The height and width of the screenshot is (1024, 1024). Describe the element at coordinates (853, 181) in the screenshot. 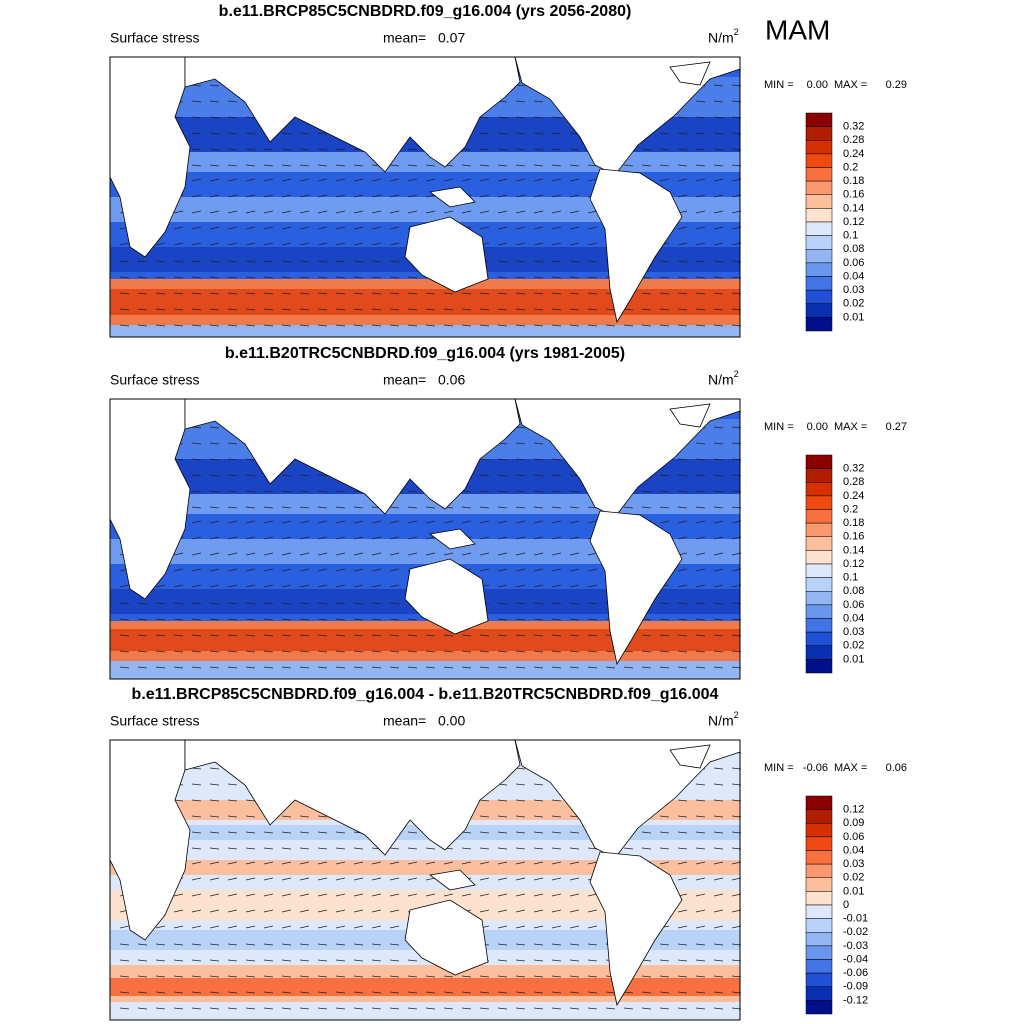

I see `colorbar-label: 0.18` at that location.